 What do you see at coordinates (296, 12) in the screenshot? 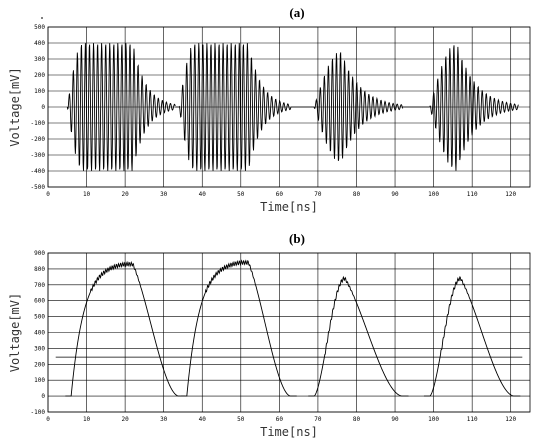
I see `panel-label-a: (a)` at bounding box center [296, 12].